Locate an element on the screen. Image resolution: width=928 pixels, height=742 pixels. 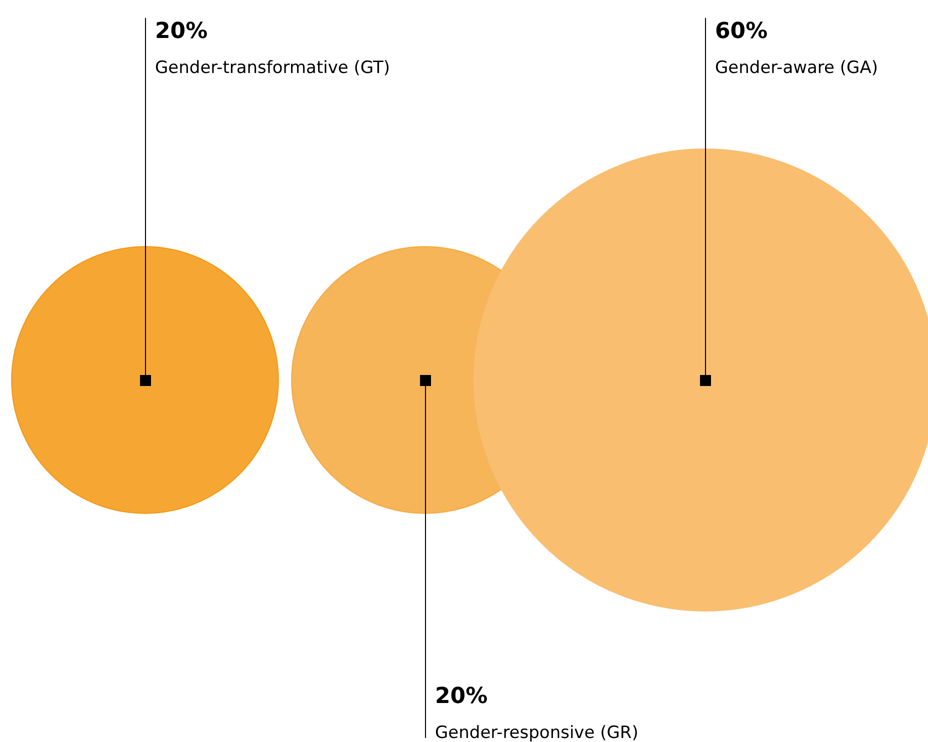
category-label: Gender-transformative (GT) is located at coordinates (272, 68).